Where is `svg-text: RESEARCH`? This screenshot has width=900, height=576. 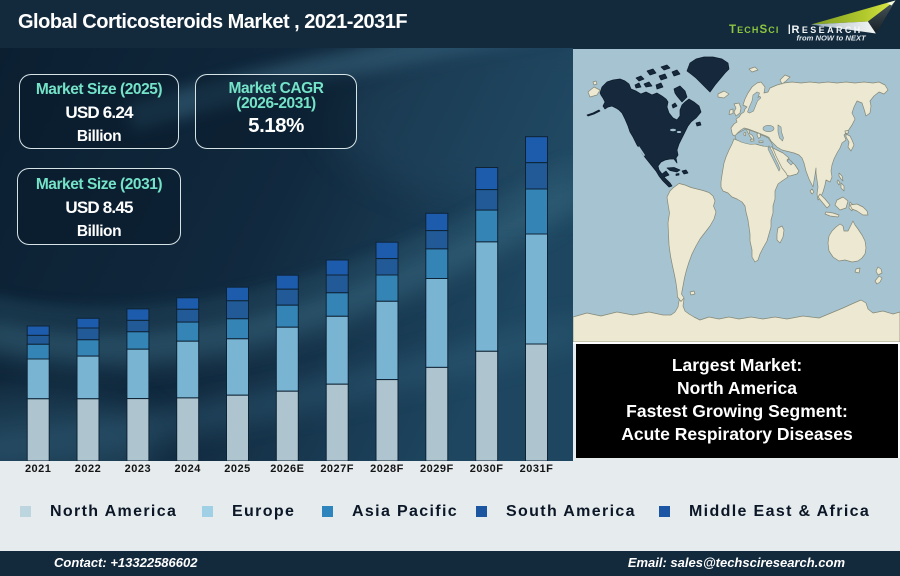
svg-text: RESEARCH is located at coordinates (827, 30).